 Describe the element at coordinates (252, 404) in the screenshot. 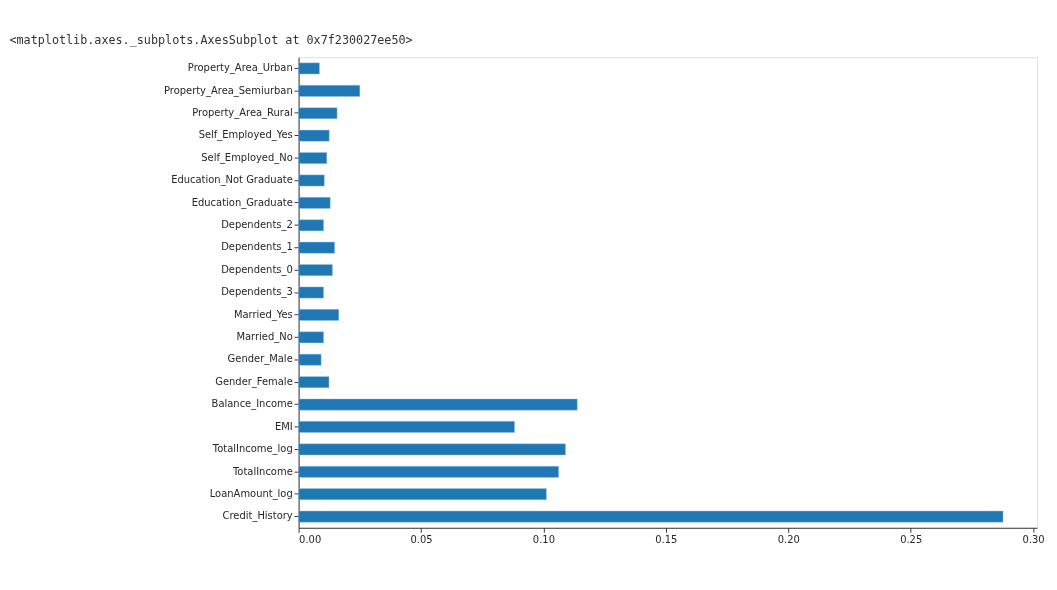

I see `y-tick-label: Balance_Income` at that location.